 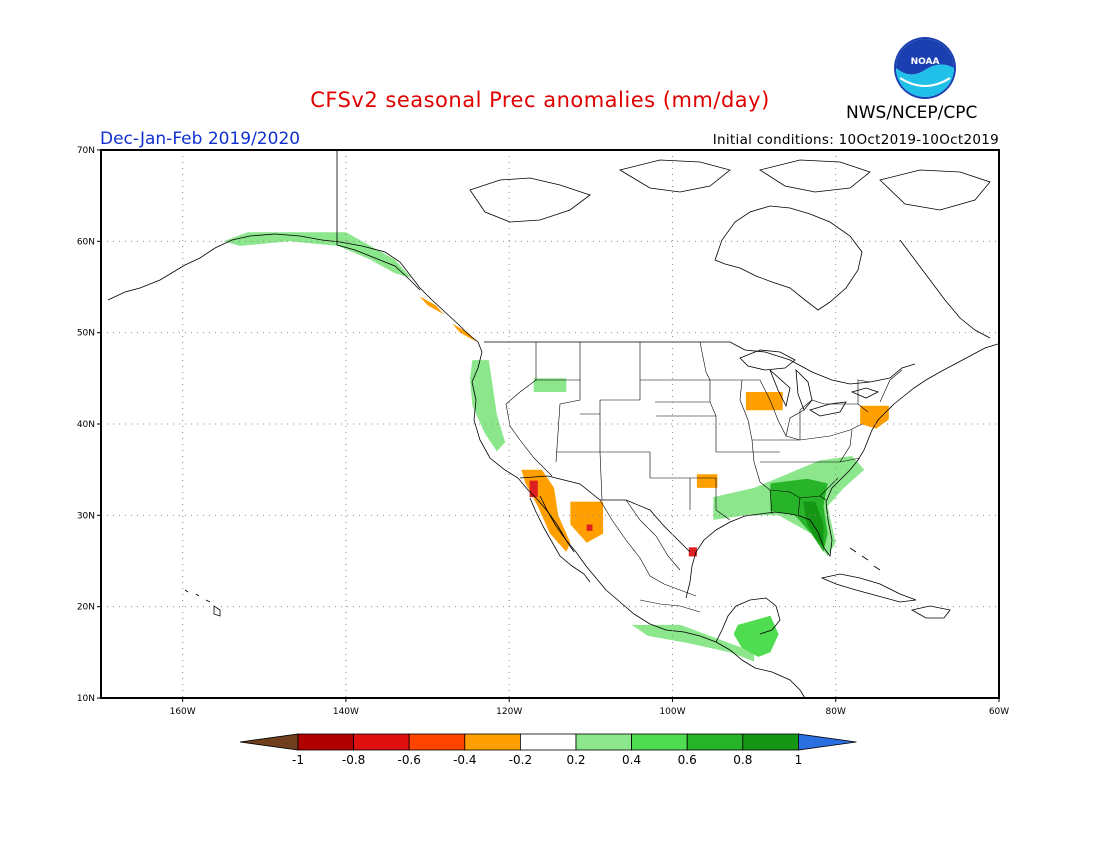 What do you see at coordinates (408, 760) in the screenshot?
I see `colorbar-label: -0.6` at bounding box center [408, 760].